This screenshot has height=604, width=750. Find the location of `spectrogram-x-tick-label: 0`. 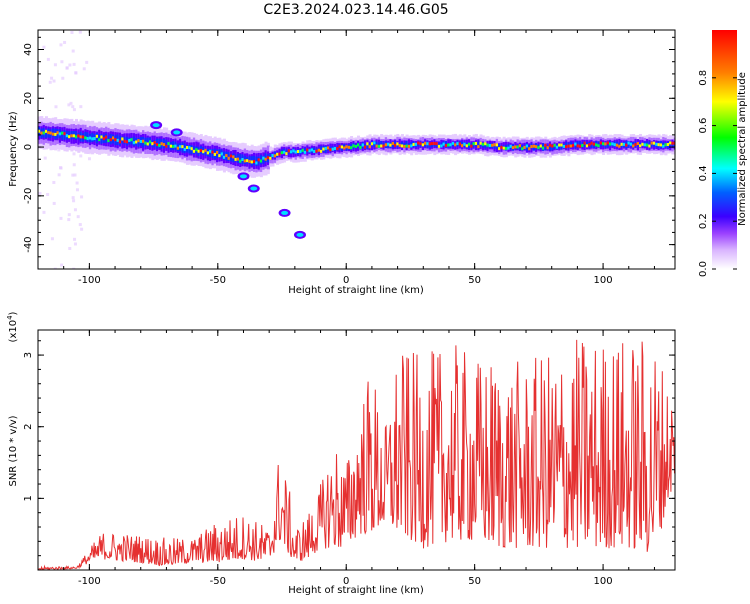

spectrogram-x-tick-label: 0 is located at coordinates (346, 280).